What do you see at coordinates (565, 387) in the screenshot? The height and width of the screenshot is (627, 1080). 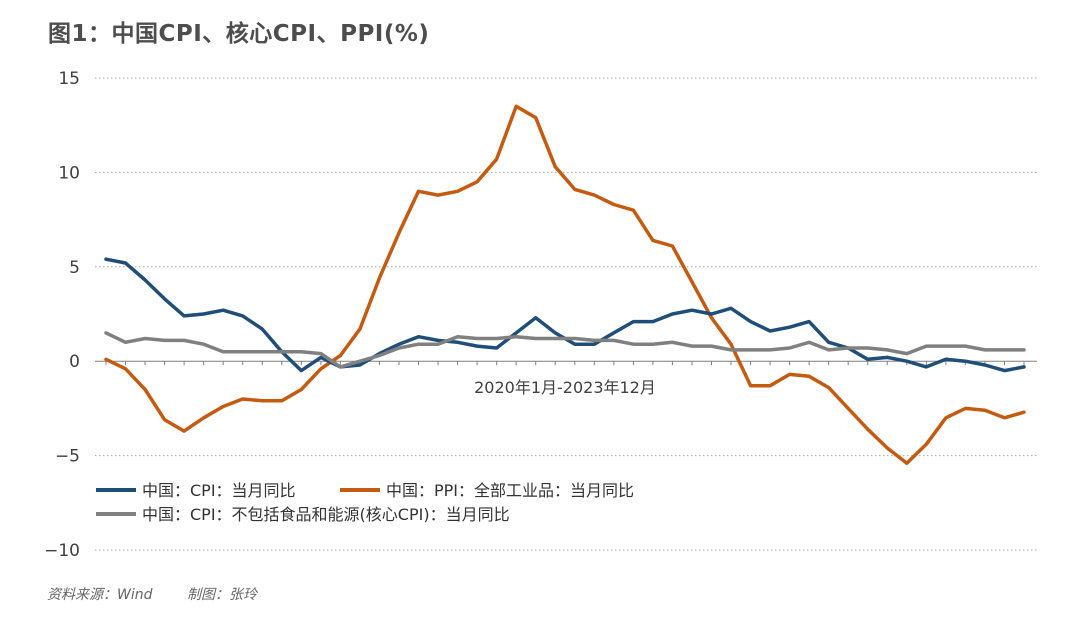 I see `x-axis-label: 2020年1月-2023年12月` at bounding box center [565, 387].